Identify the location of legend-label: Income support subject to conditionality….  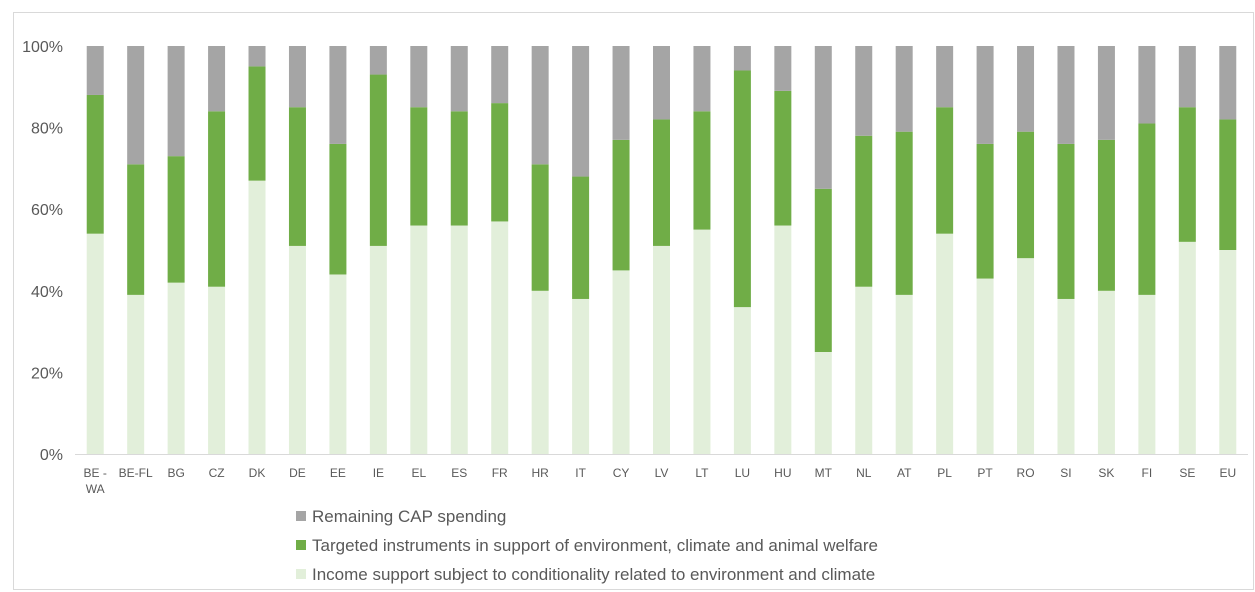
(593, 574).